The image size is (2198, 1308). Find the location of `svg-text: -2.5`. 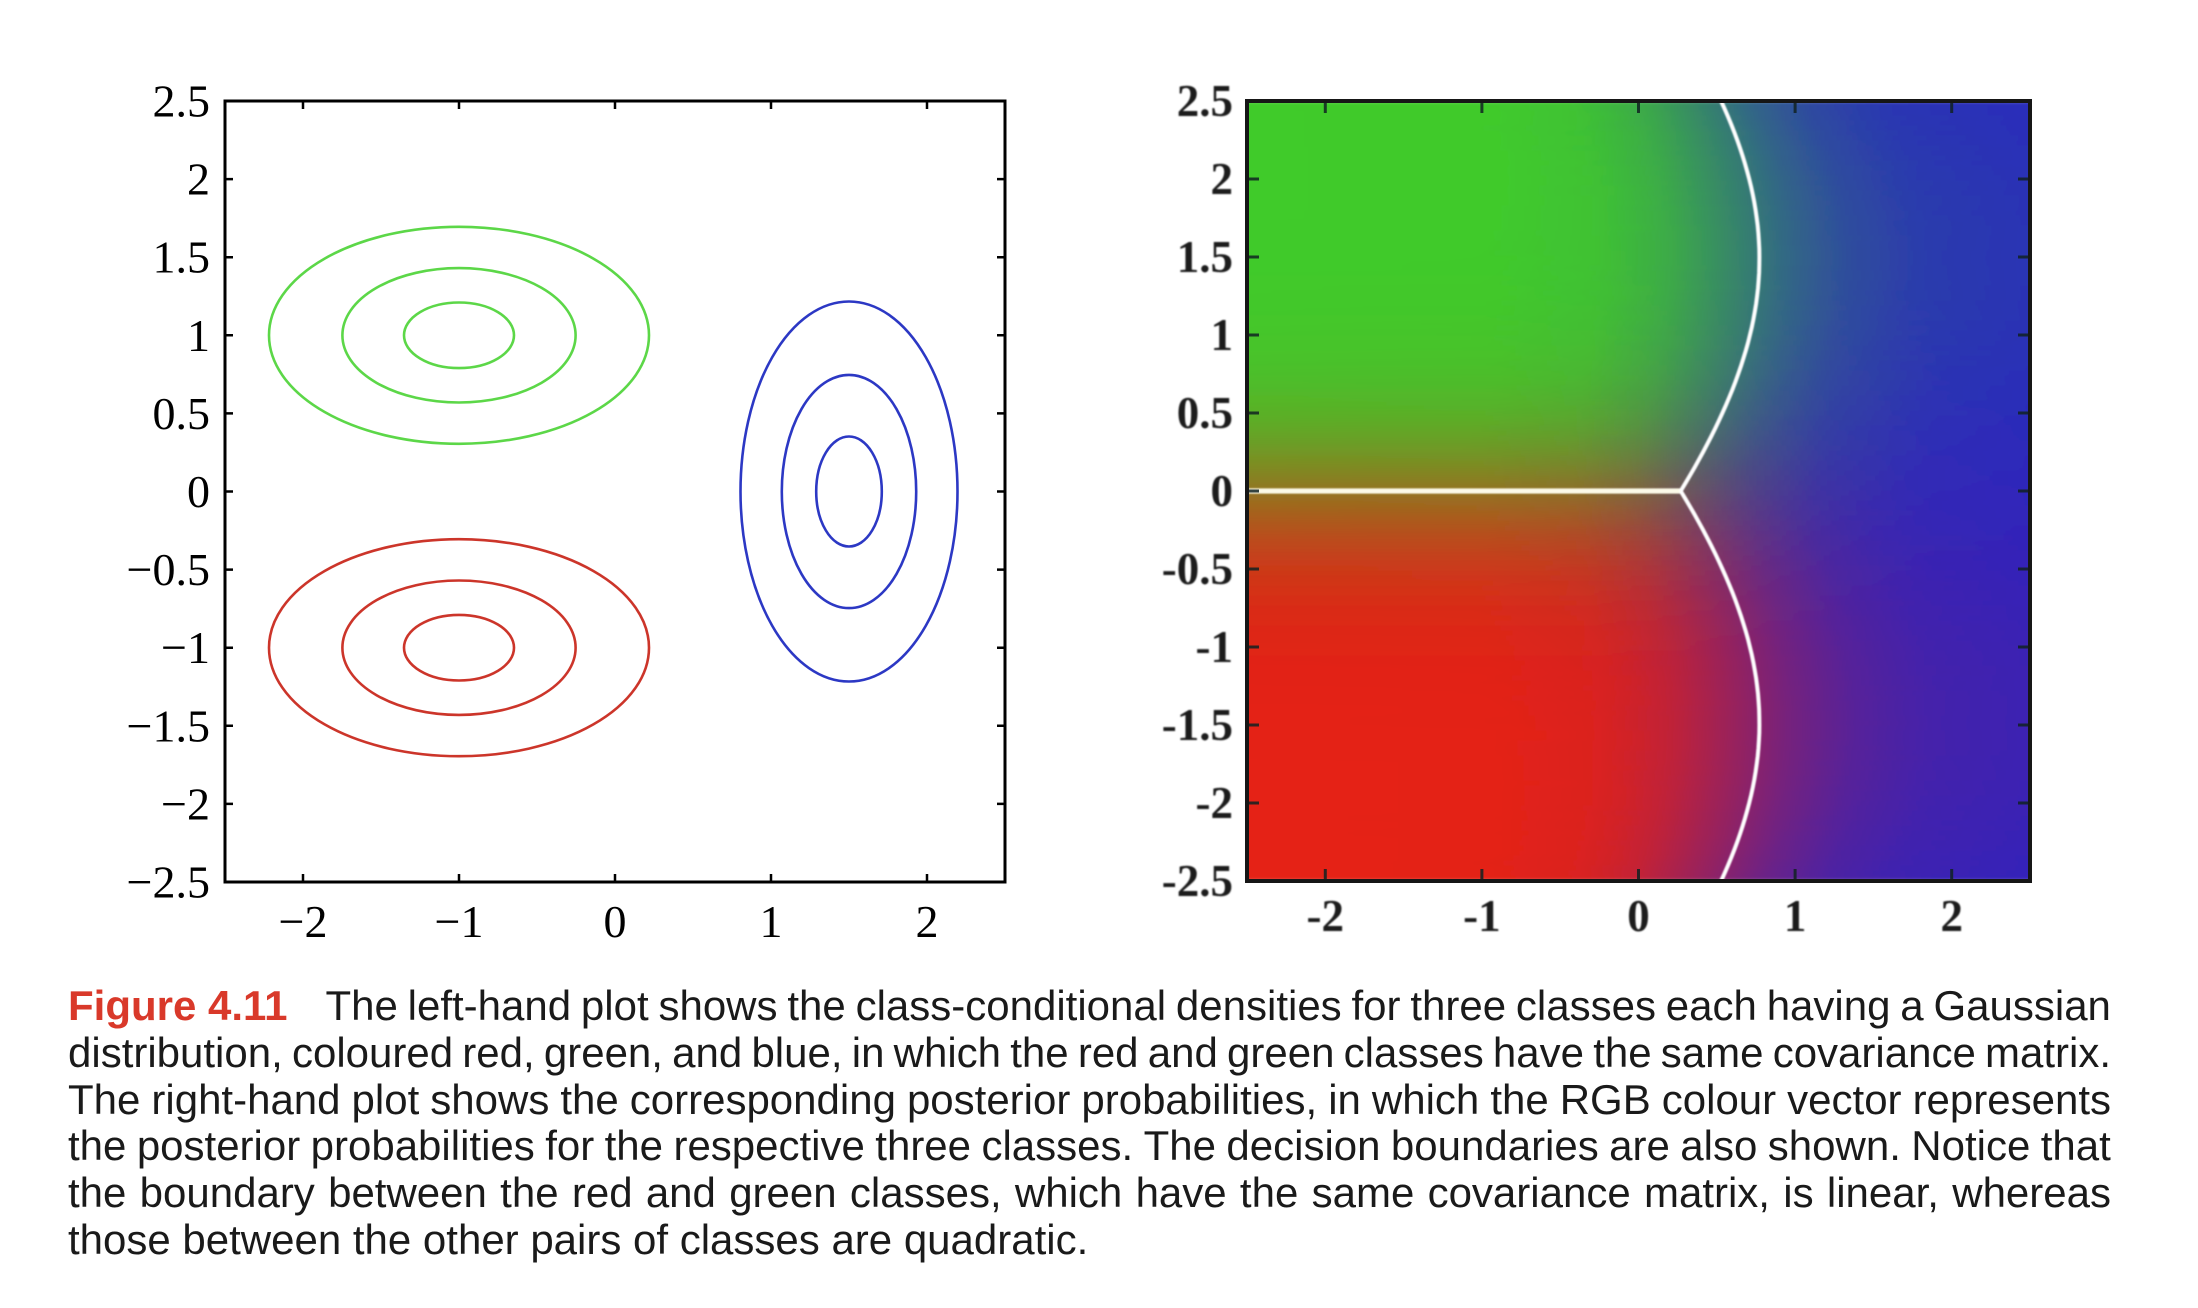

svg-text: -2.5 is located at coordinates (1197, 881).